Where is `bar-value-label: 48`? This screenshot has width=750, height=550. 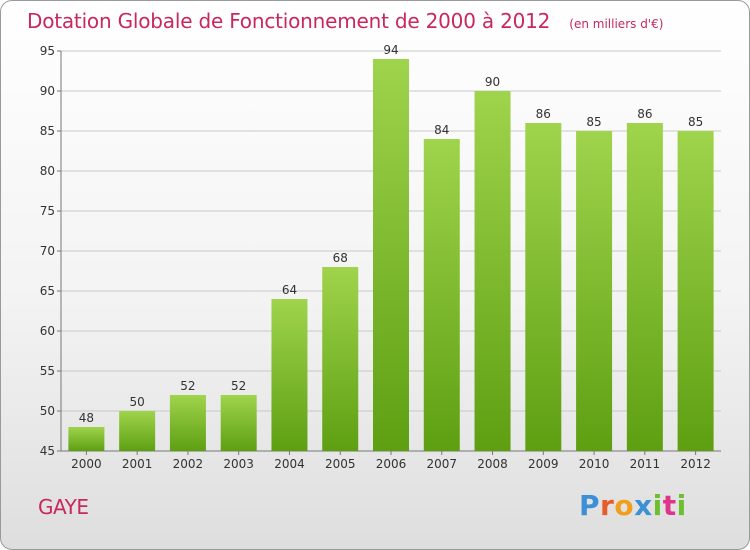 bar-value-label: 48 is located at coordinates (86, 418).